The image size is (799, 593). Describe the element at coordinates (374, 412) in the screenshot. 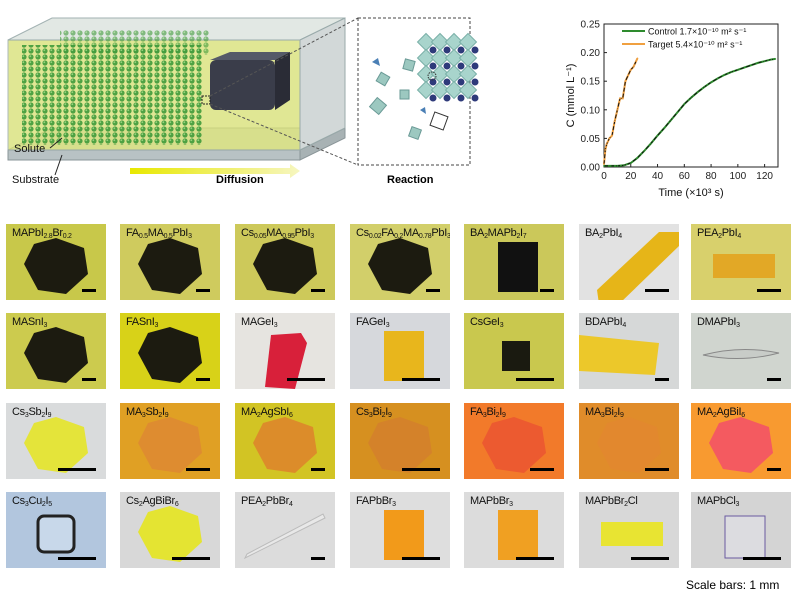

I see `crystal-label: Cs3Bi2I9` at that location.